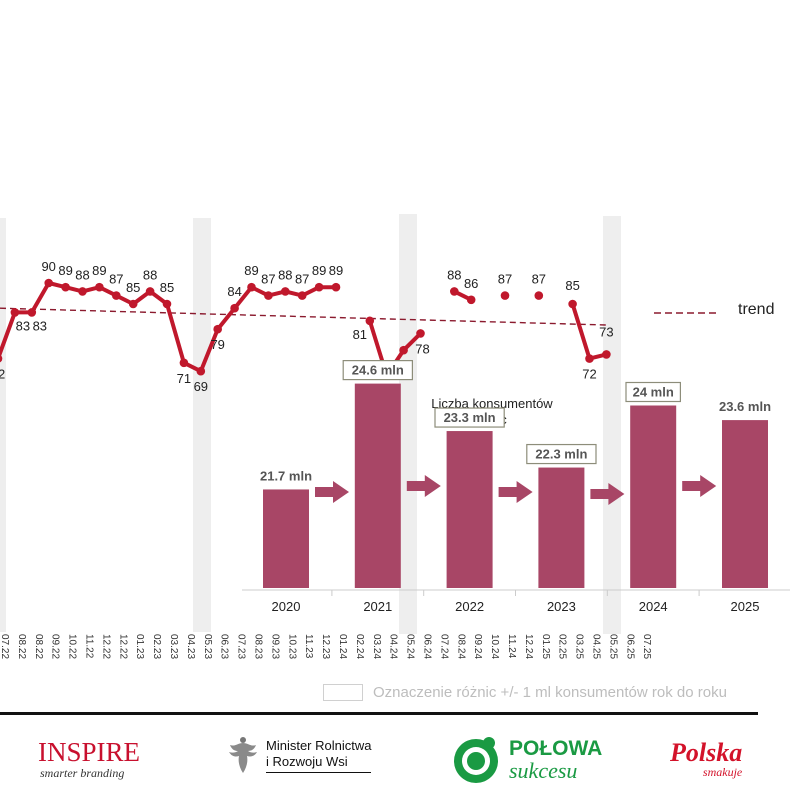 The image size is (800, 800). I want to click on x-tick-label: 02.24, so click(359, 646).